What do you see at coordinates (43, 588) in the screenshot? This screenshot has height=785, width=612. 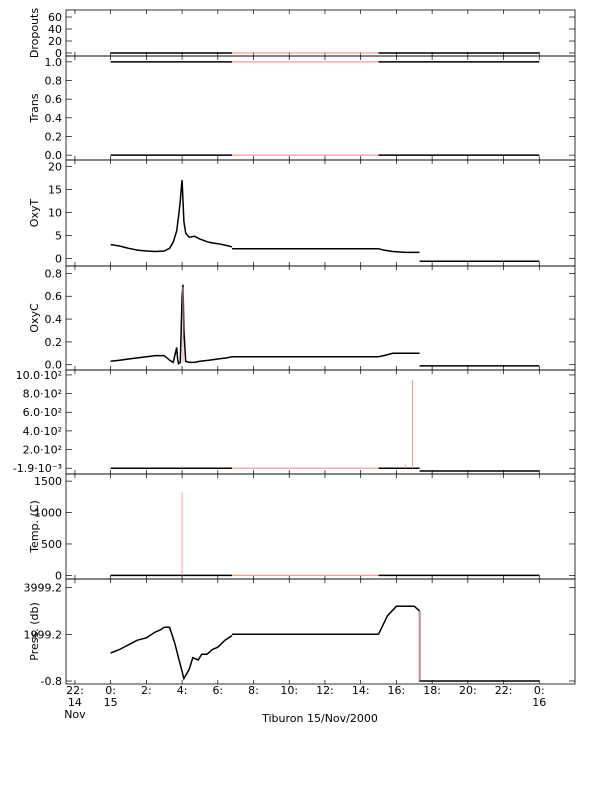 I see `y-tick-label: 3999.2` at bounding box center [43, 588].